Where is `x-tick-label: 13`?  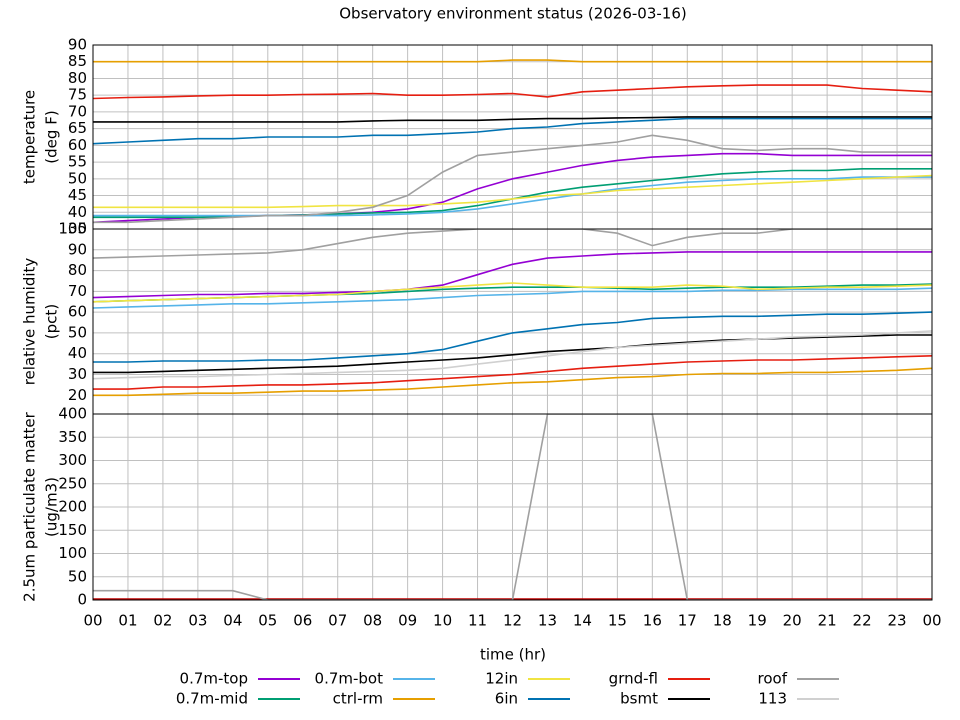
x-tick-label: 13 is located at coordinates (547, 621).